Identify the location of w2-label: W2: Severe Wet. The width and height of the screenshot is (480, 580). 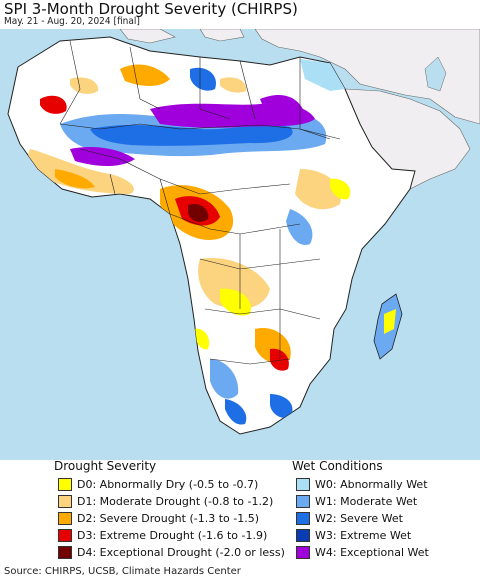
(359, 518).